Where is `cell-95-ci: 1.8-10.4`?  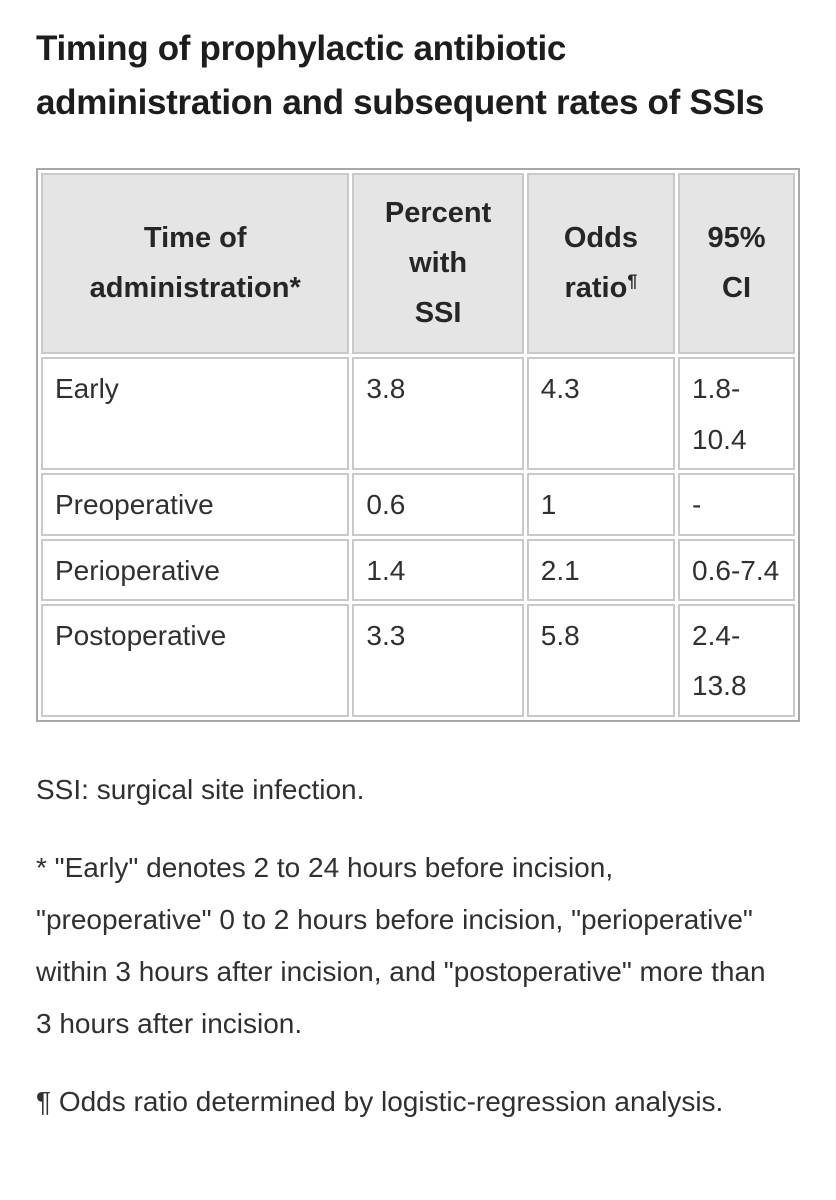 cell-95-ci: 1.8-10.4 is located at coordinates (736, 414).